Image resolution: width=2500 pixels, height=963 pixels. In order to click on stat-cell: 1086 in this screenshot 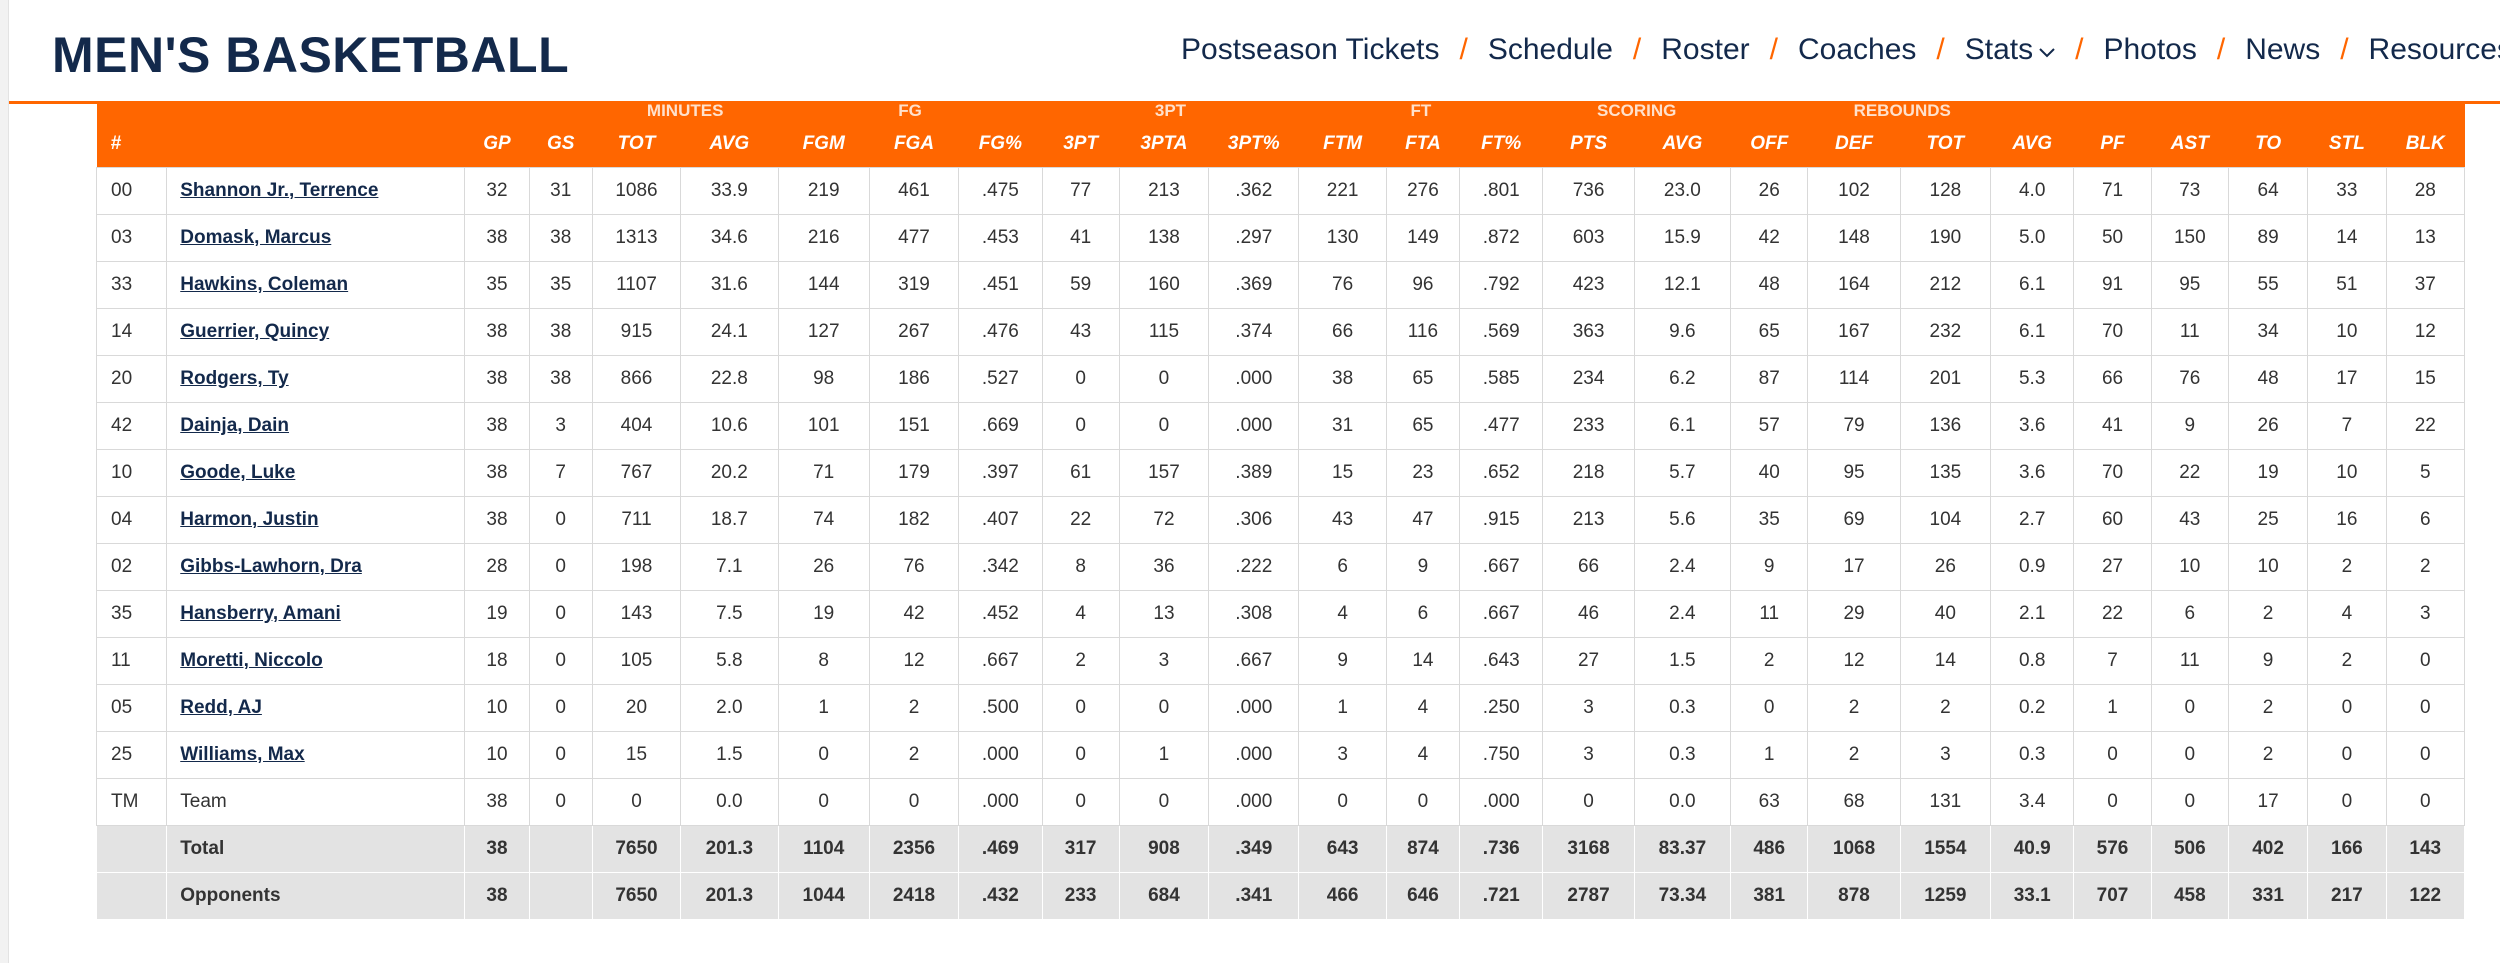, I will do `click(636, 191)`.